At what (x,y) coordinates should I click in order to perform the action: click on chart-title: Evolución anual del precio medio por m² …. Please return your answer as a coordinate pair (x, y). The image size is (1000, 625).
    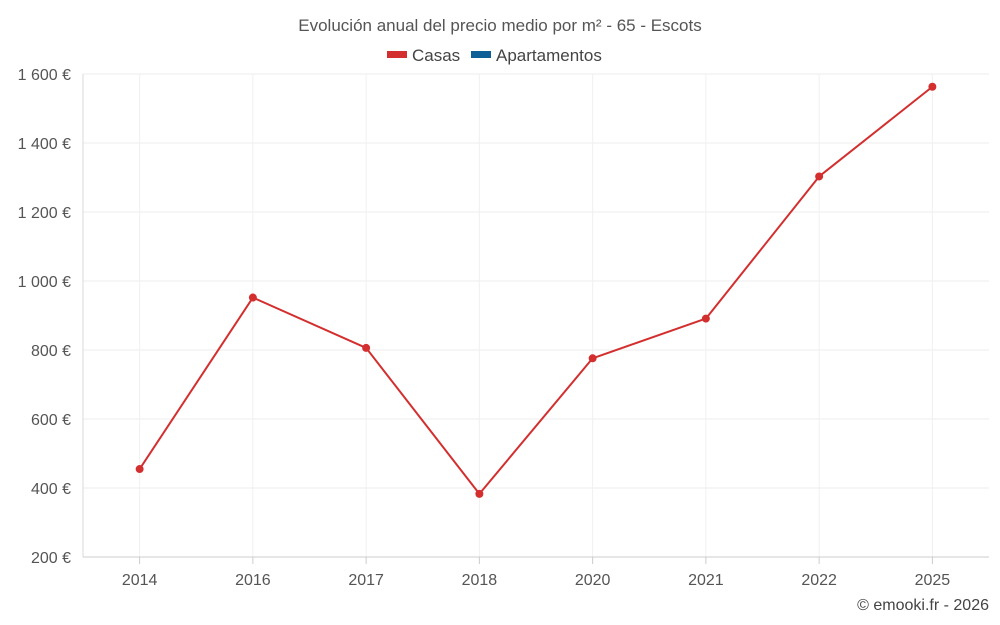
    Looking at the image, I should click on (499, 25).